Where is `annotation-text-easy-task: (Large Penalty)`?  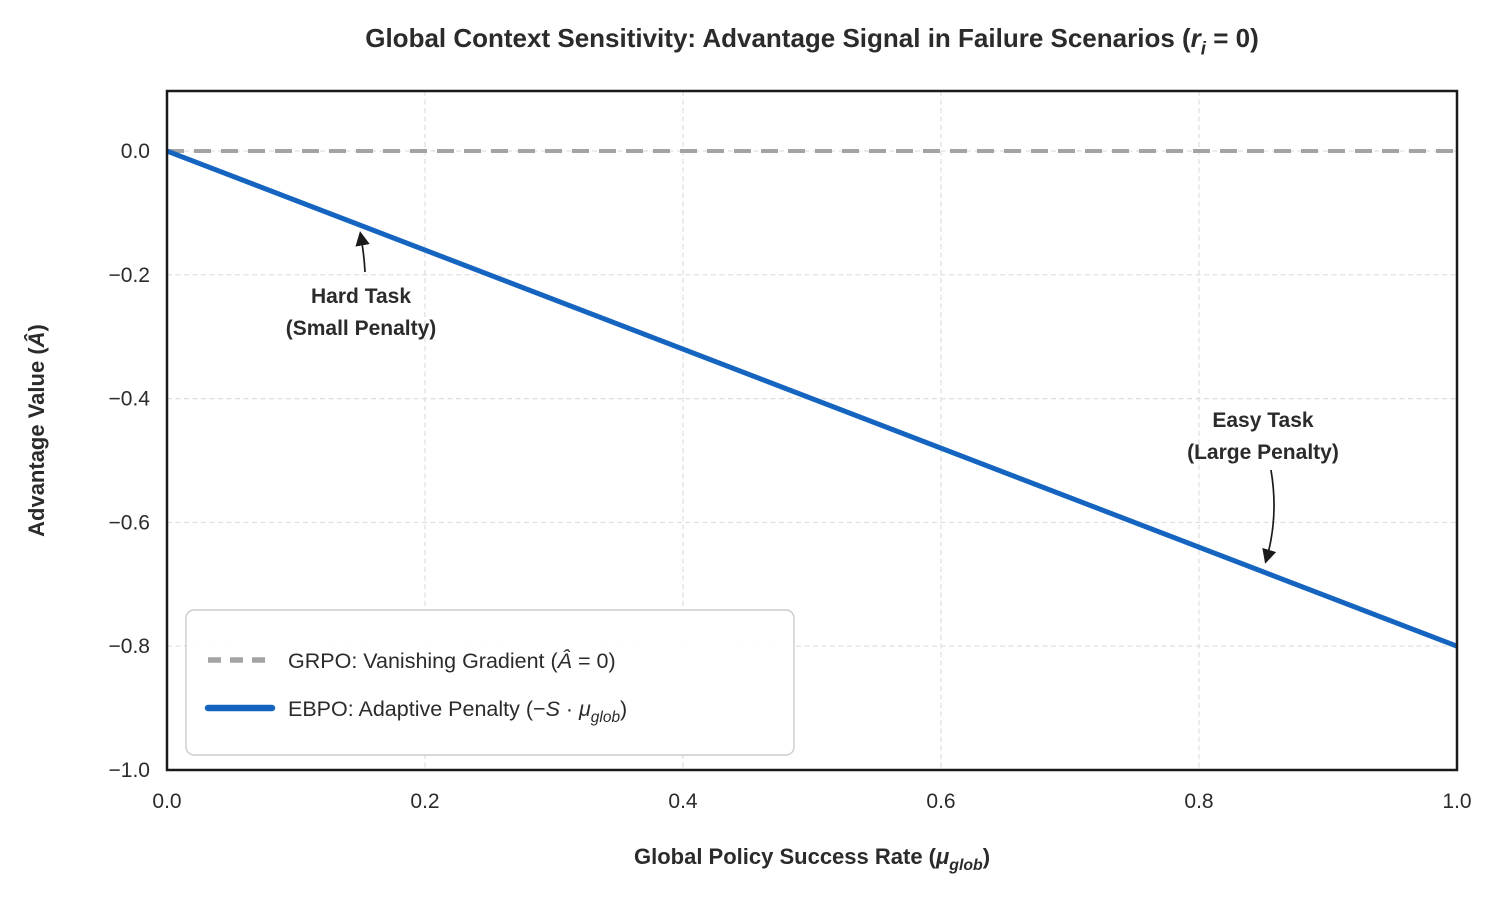 annotation-text-easy-task: (Large Penalty) is located at coordinates (1263, 452).